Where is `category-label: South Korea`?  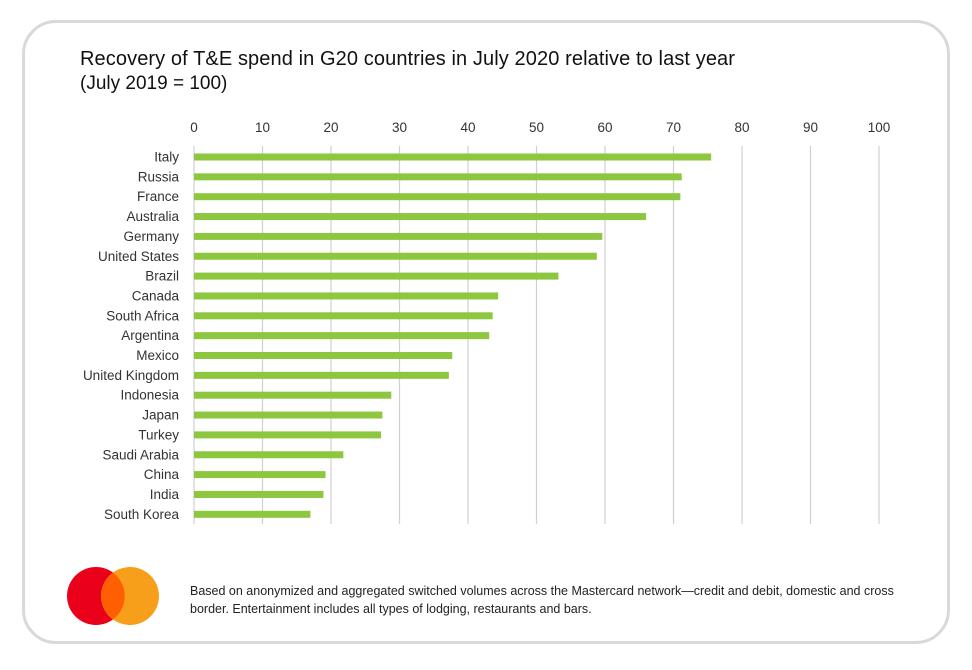
category-label: South Korea is located at coordinates (142, 514).